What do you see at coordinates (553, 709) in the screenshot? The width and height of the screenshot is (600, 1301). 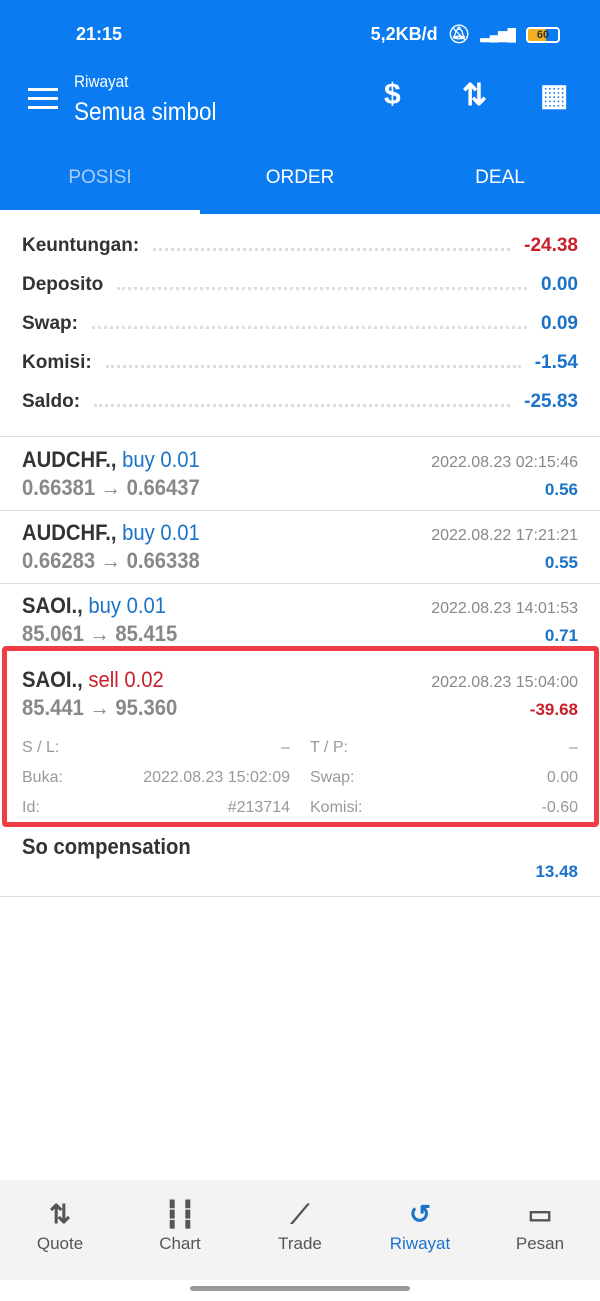 I see `profit: -39.68` at bounding box center [553, 709].